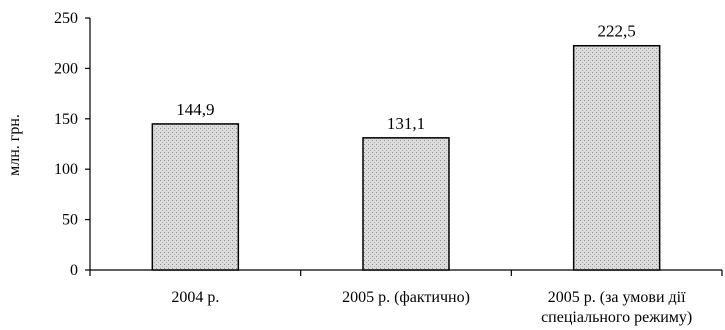  I want to click on y-tick-label: 0, so click(74, 270).